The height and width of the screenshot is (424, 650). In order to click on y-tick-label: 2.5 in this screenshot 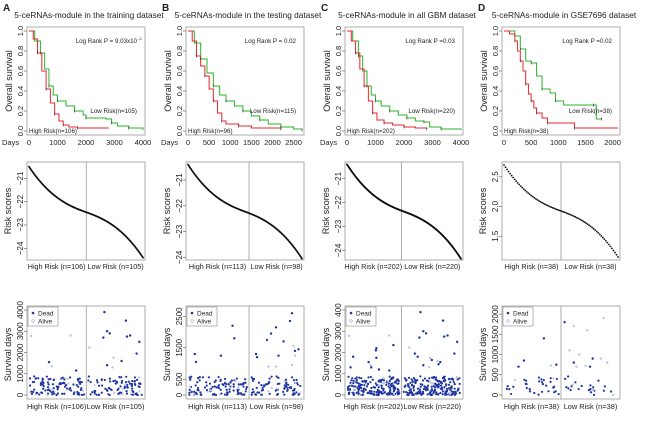, I will do `click(495, 177)`.